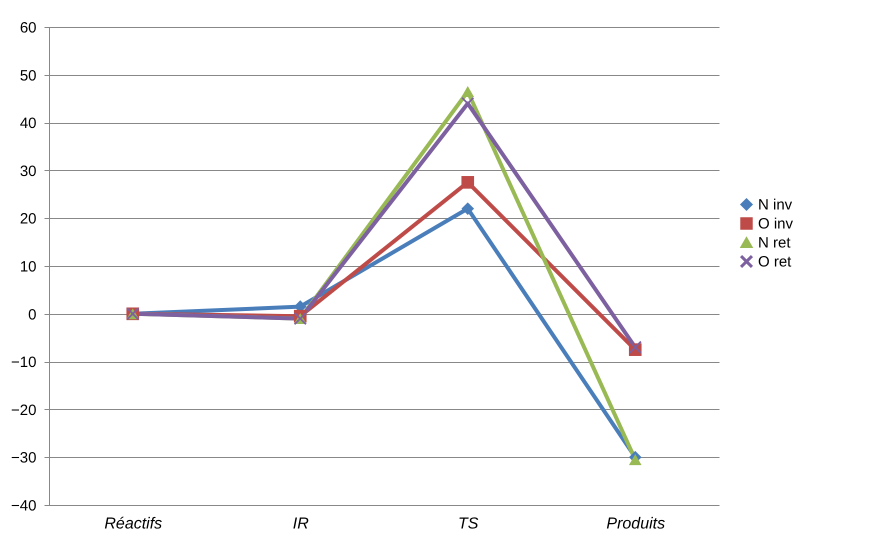 Image resolution: width=891 pixels, height=549 pixels. Describe the element at coordinates (28, 28) in the screenshot. I see `y-tick-label: 60` at that location.